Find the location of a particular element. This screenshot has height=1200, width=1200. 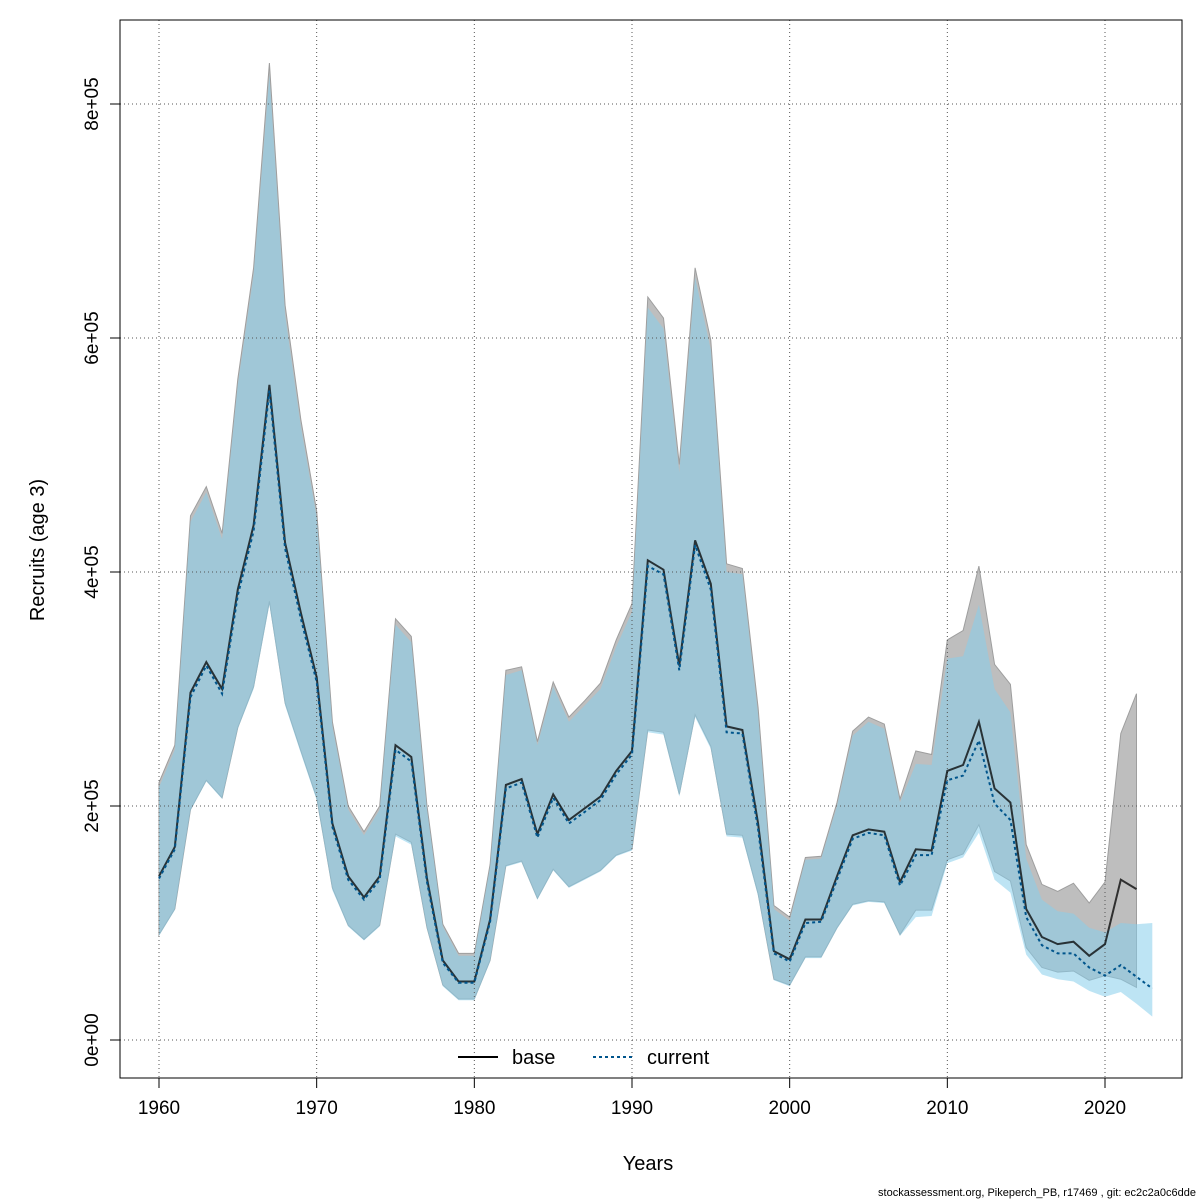

legend-current-label: current is located at coordinates (678, 1058).